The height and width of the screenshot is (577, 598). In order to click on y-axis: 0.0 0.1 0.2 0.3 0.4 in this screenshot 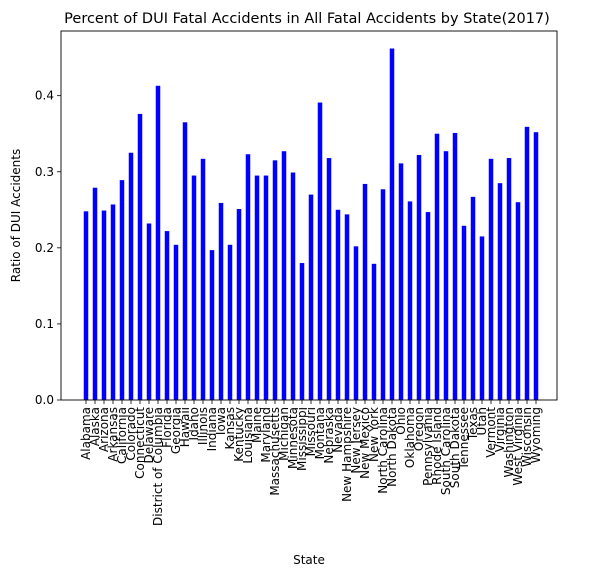, I will do `click(48, 248)`.